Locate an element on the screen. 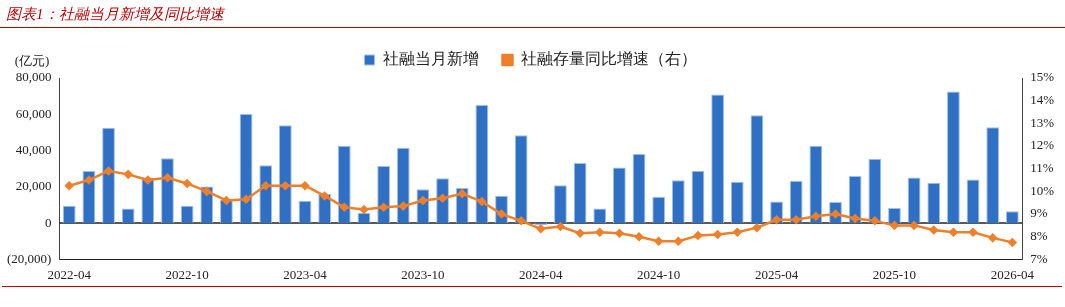 The height and width of the screenshot is (307, 1065). y-tick-label: 60,000 is located at coordinates (33, 113).